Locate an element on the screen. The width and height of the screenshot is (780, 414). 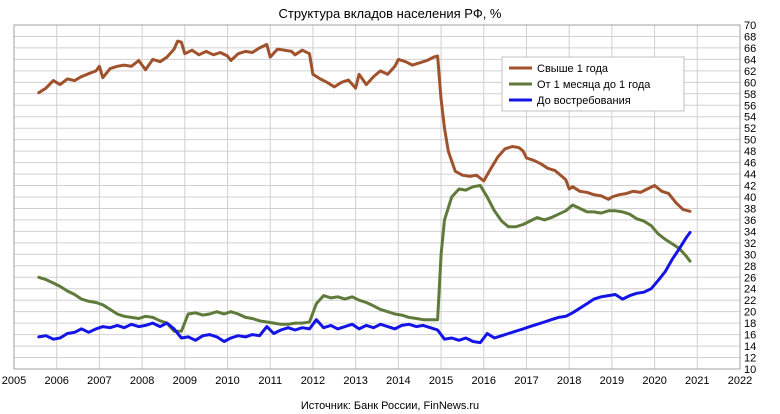
y-tick-label: 68 is located at coordinates (750, 37).